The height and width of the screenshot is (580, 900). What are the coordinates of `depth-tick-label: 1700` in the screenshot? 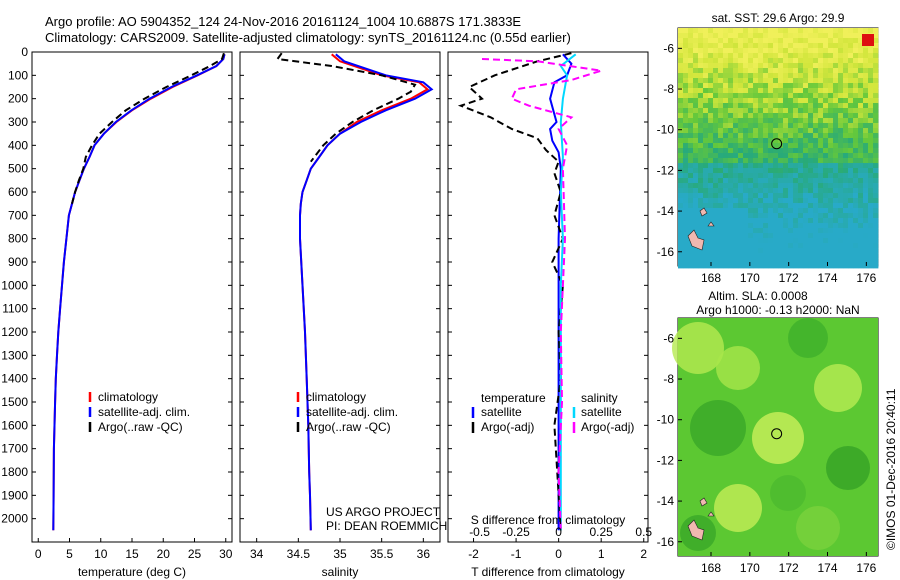 It's located at (14, 449).